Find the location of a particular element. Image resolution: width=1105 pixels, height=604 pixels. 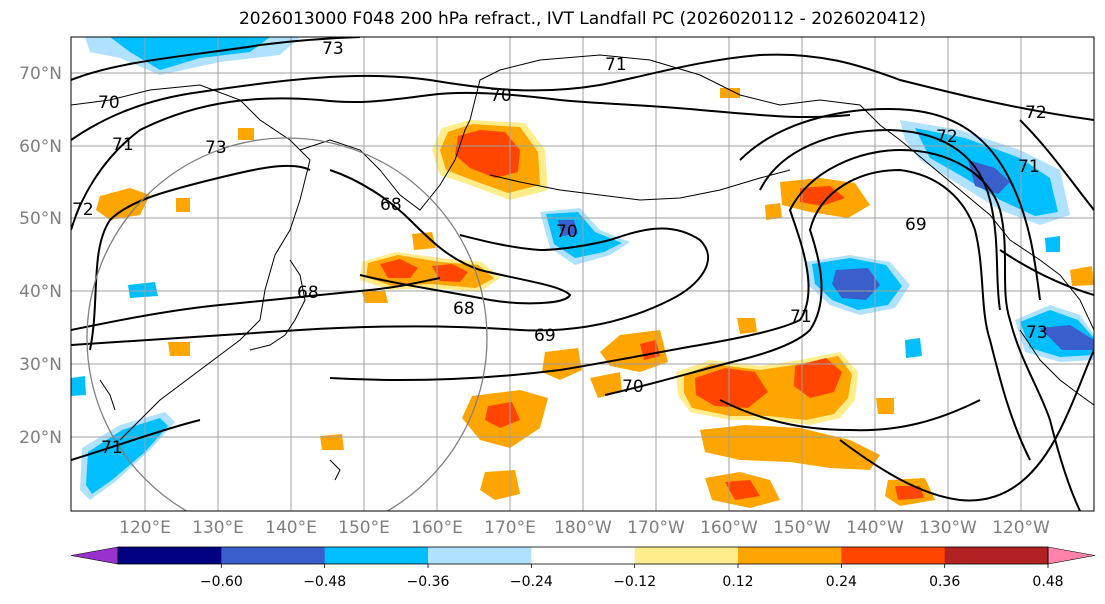

lat-label: 60°N is located at coordinates (40, 147).